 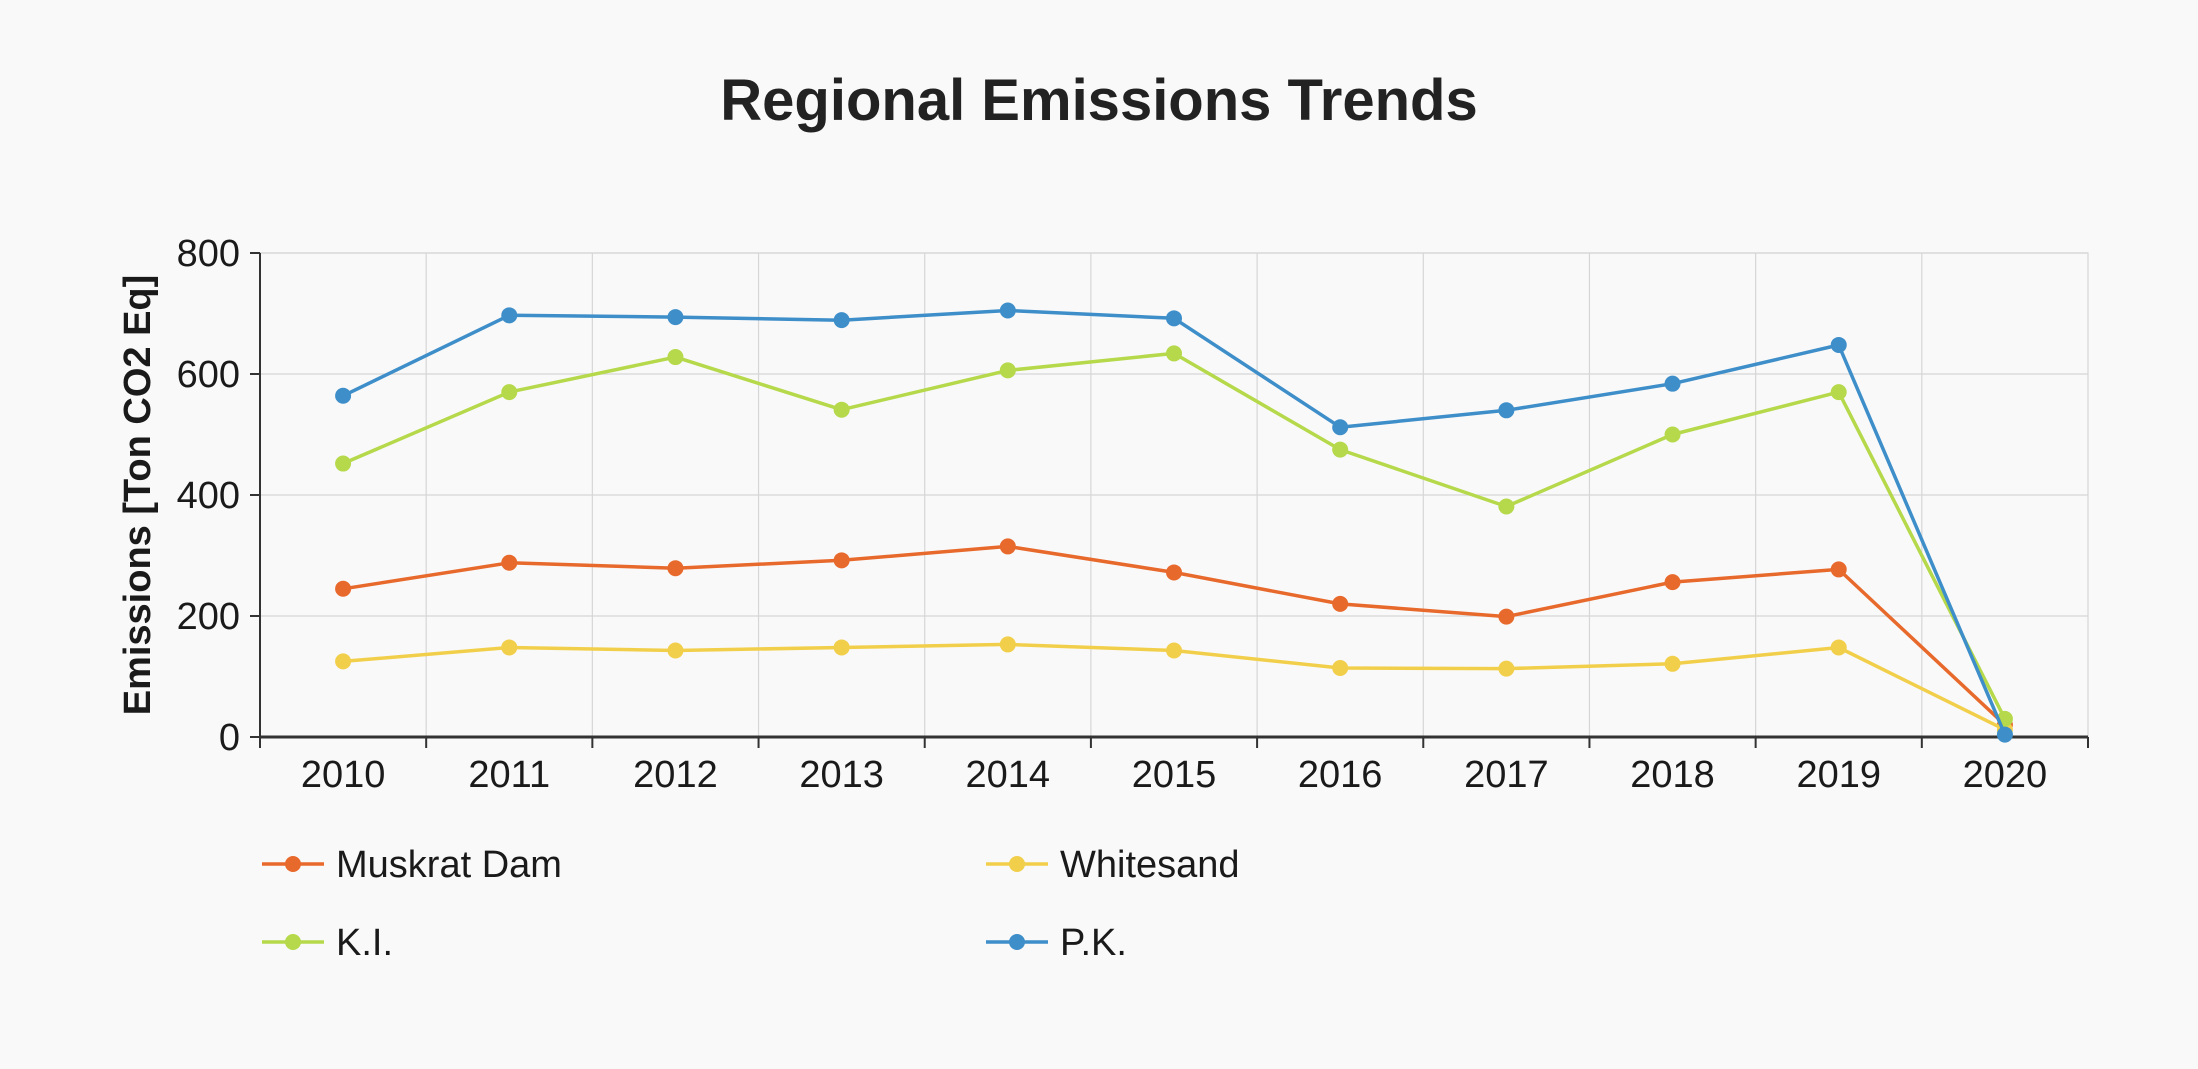 What do you see at coordinates (1174, 687) in the screenshot?
I see `series-whitesand` at bounding box center [1174, 687].